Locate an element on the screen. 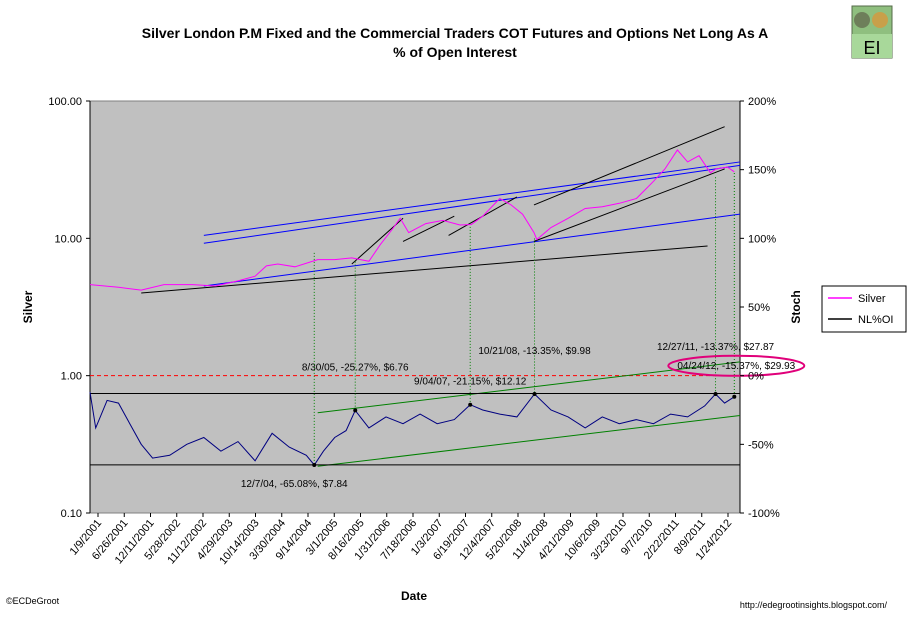  annotation-label: 12/27/11, -13.37%, $27.87 is located at coordinates (716, 347).